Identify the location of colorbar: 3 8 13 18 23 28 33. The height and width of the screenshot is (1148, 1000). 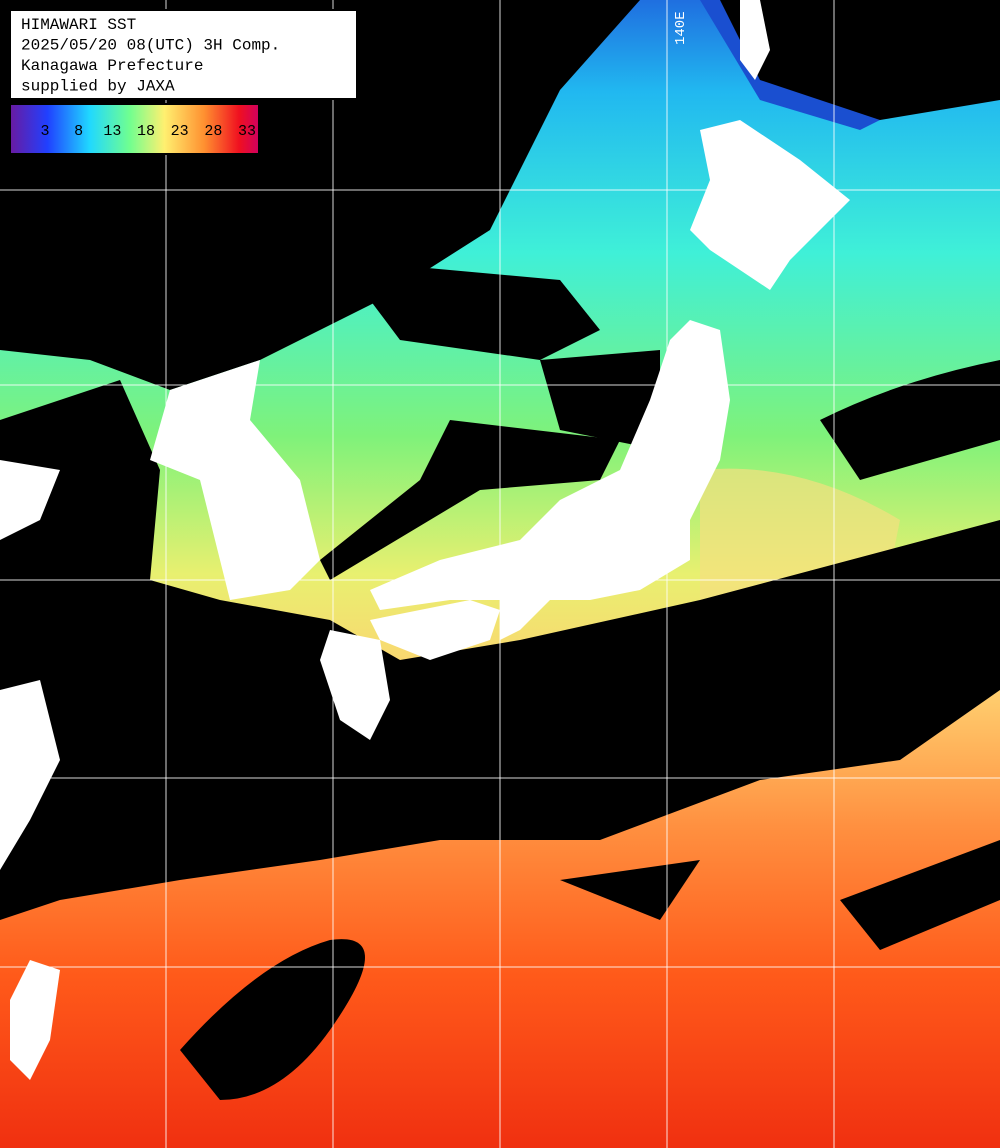
(134, 129).